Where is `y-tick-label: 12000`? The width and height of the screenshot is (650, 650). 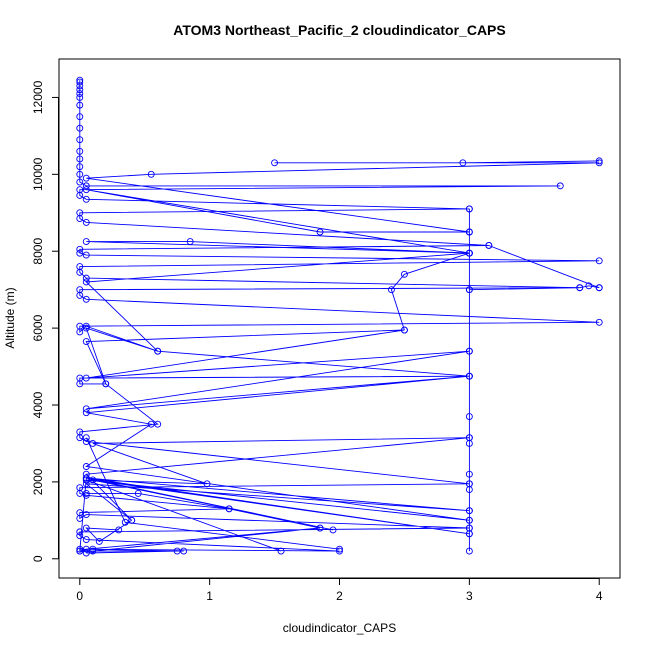 y-tick-label: 12000 is located at coordinates (38, 97).